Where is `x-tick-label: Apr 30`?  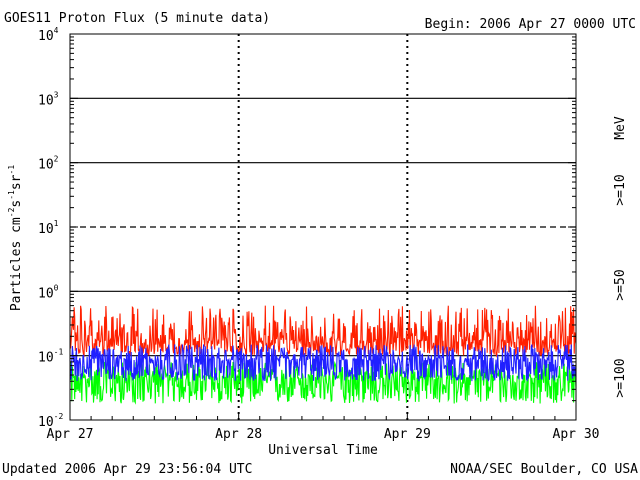
x-tick-label: Apr 30 is located at coordinates (576, 434).